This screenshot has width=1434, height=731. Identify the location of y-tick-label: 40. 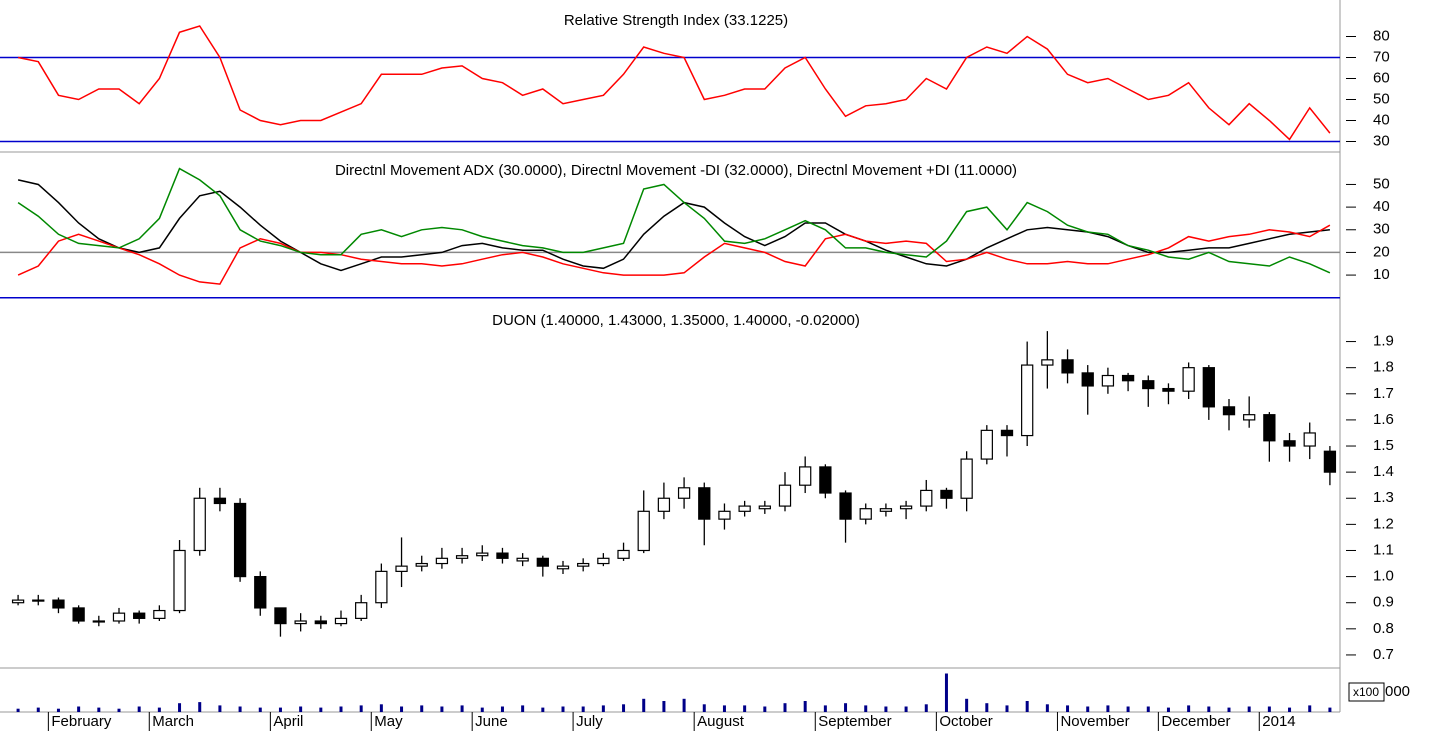
(1381, 119).